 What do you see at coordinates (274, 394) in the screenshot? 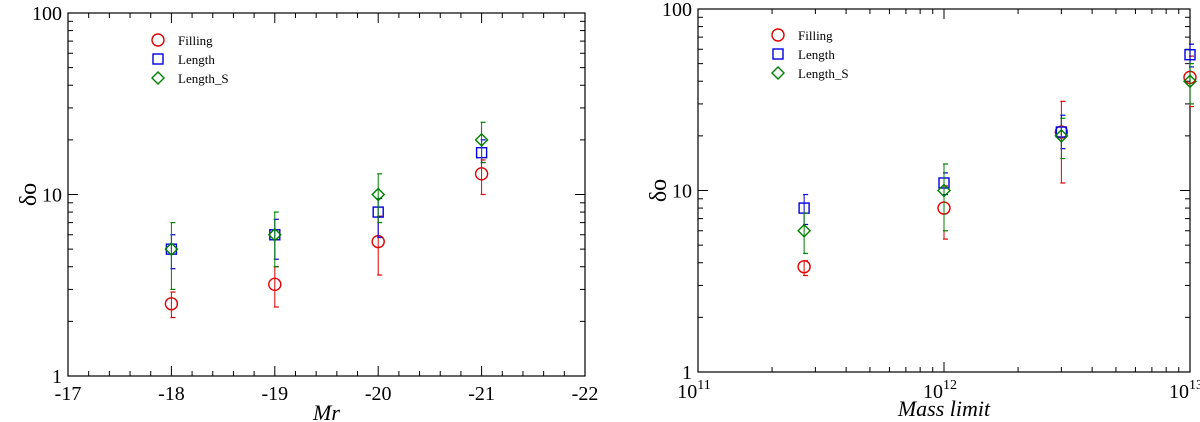
I see `x-tick-label: -19` at bounding box center [274, 394].